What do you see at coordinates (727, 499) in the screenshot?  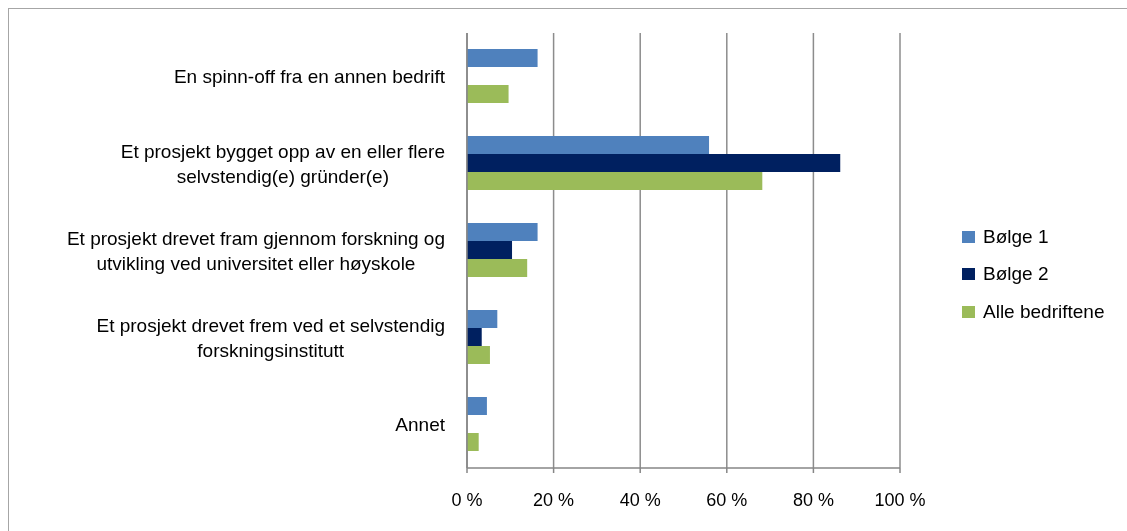 I see `x-tick-label: 60 %` at bounding box center [727, 499].